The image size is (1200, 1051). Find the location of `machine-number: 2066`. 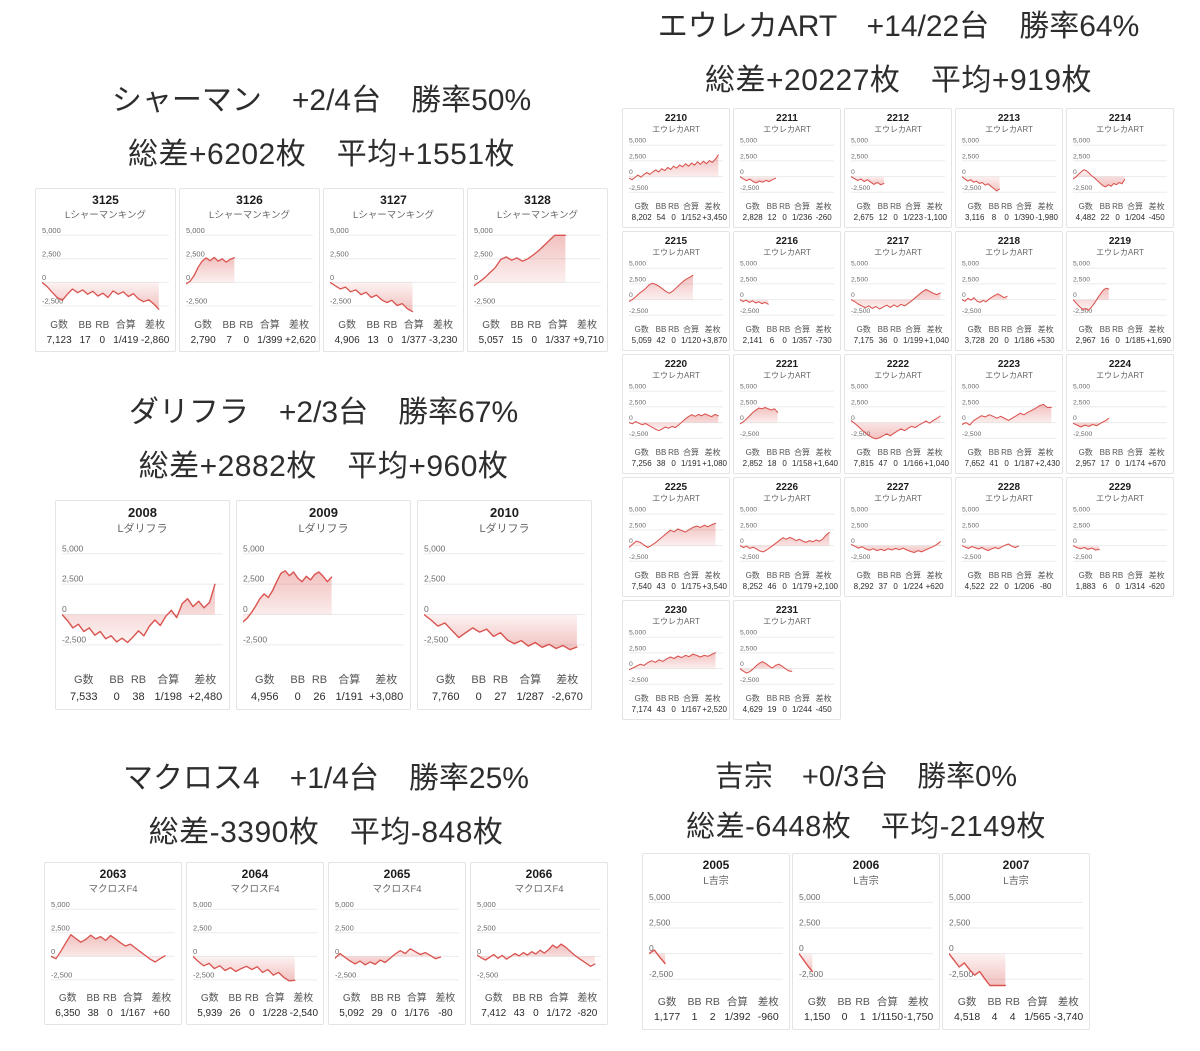

machine-number: 2066 is located at coordinates (539, 874).